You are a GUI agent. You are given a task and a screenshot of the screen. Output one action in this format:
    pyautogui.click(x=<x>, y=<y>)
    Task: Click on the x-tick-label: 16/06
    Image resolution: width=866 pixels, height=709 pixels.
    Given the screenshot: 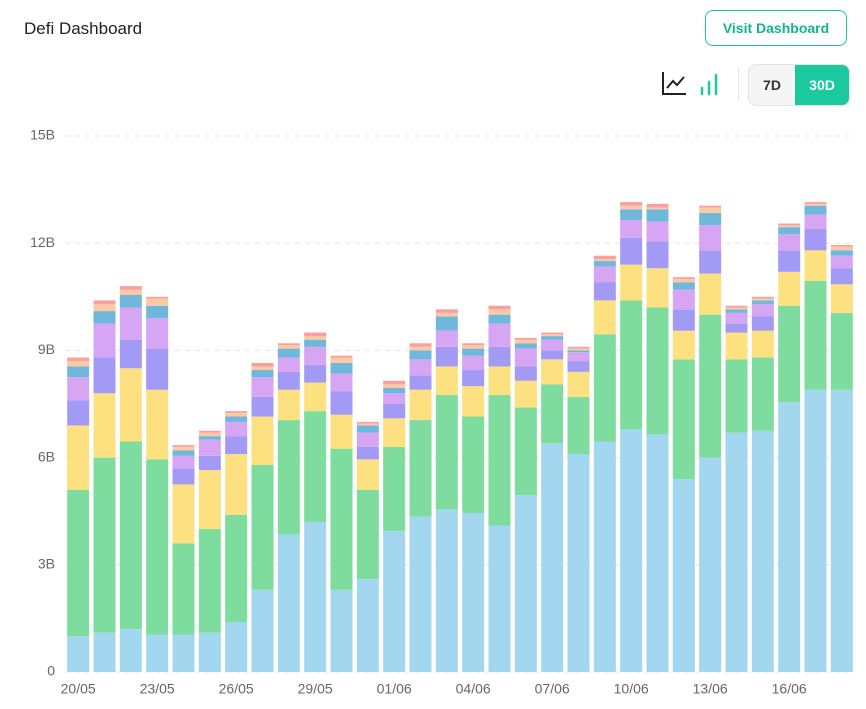 What is the action you would take?
    pyautogui.click(x=789, y=689)
    